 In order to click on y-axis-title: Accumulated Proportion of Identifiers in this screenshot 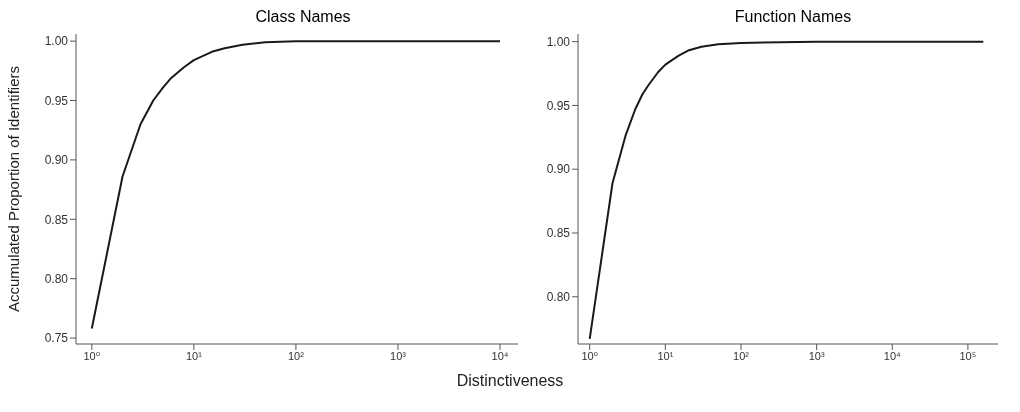, I will do `click(14, 189)`.